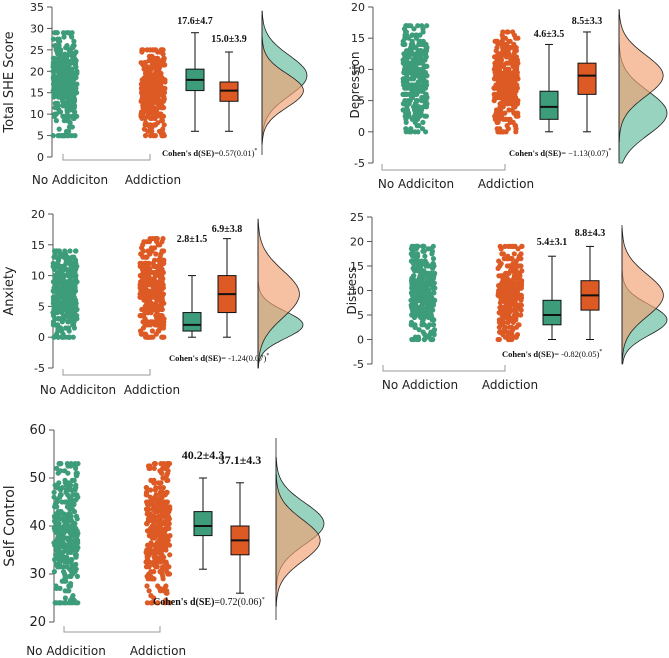 The image size is (669, 658). What do you see at coordinates (361, 132) in the screenshot?
I see `y-tick-label: 0` at bounding box center [361, 132].